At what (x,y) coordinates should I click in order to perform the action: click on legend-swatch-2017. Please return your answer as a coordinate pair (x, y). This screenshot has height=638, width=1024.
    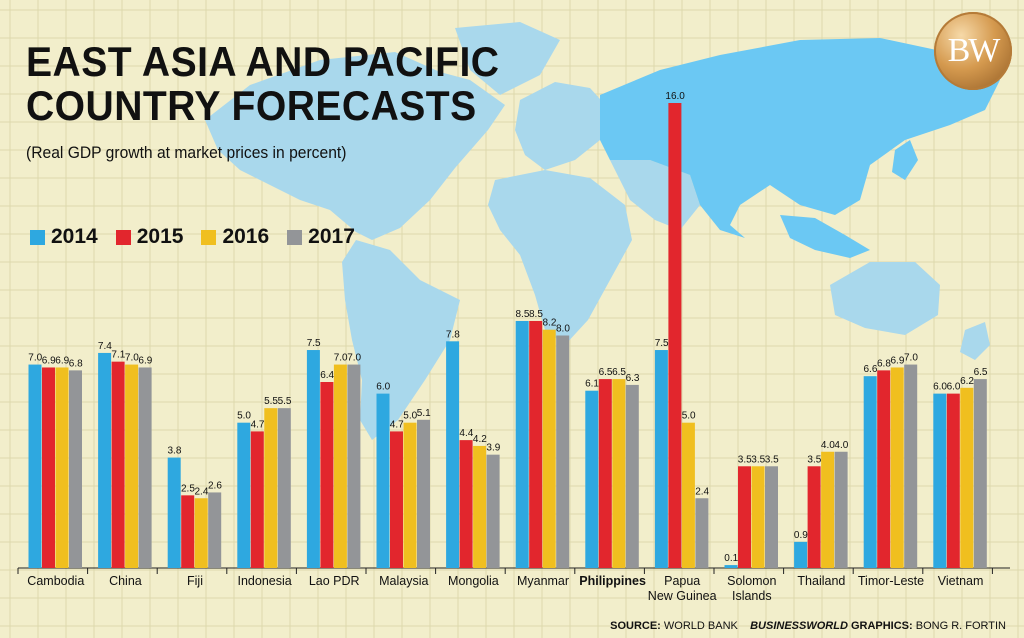
    Looking at the image, I should click on (295, 237).